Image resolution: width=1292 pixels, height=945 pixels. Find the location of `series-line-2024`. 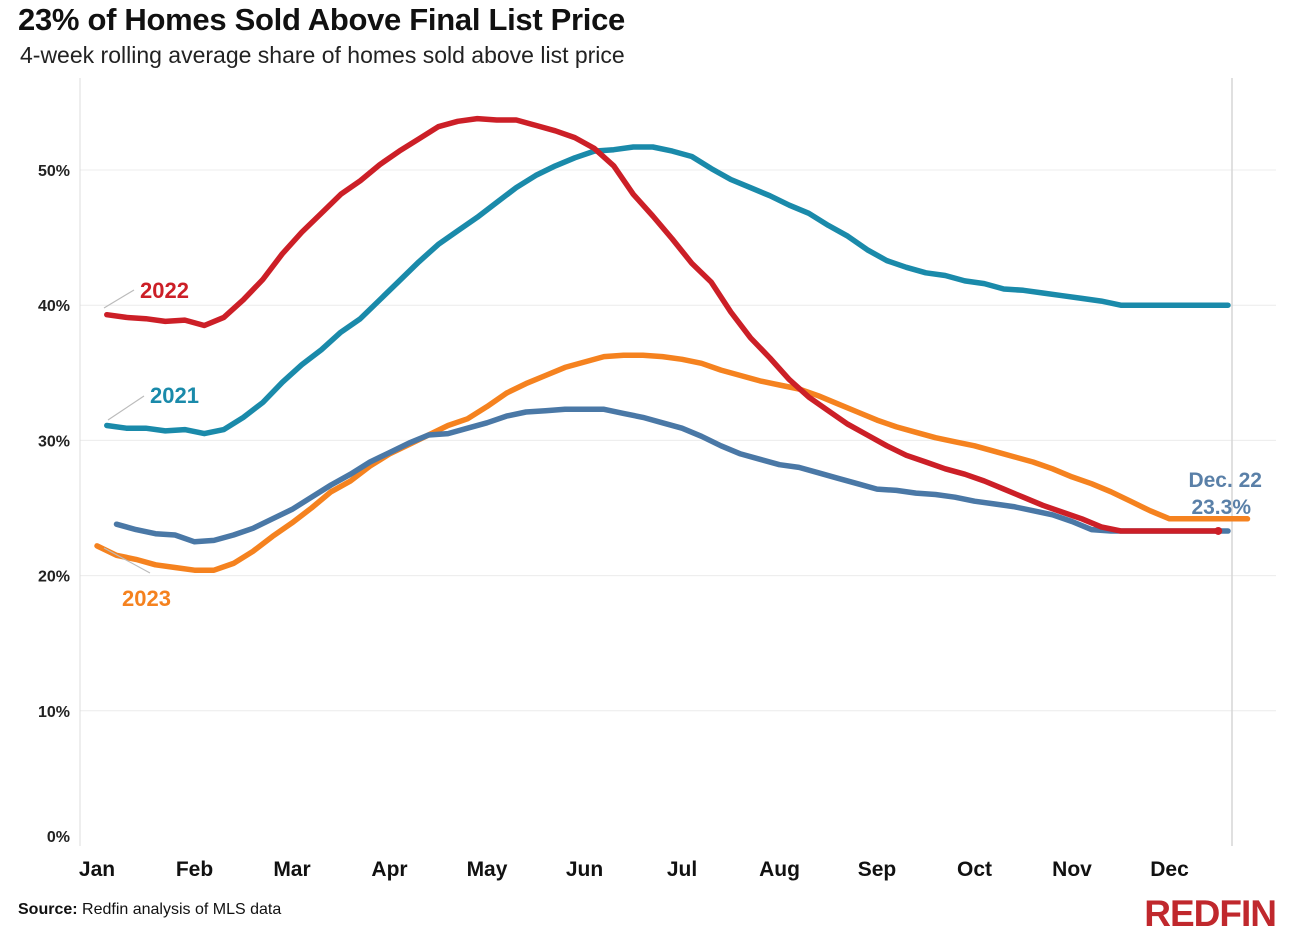

series-line-2024 is located at coordinates (672, 475).